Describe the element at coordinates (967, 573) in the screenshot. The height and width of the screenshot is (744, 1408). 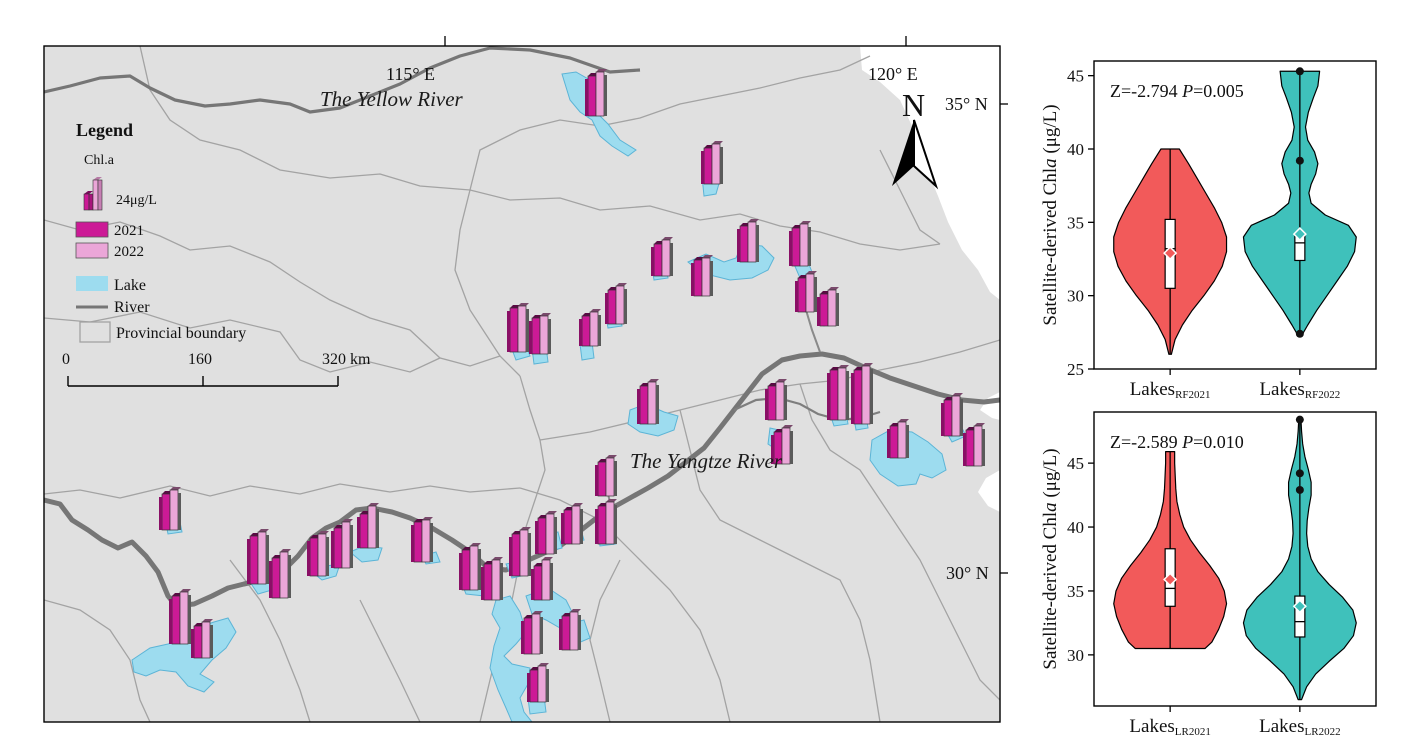
I see `lat-label-30: 30° N` at that location.